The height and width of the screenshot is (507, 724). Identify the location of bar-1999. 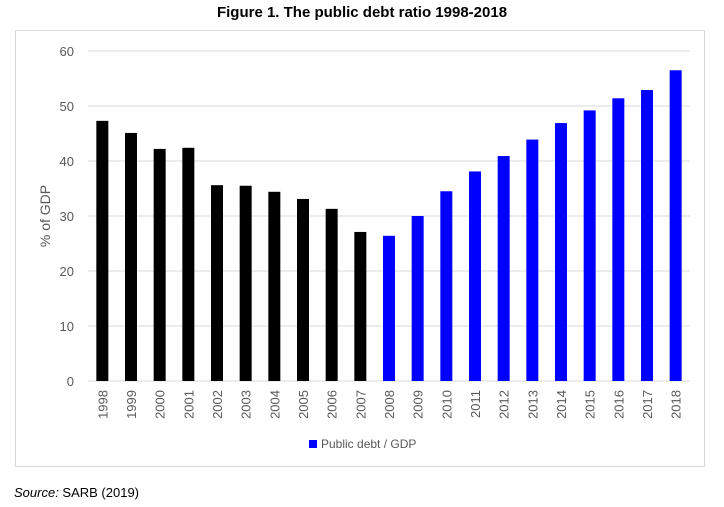
(131, 256).